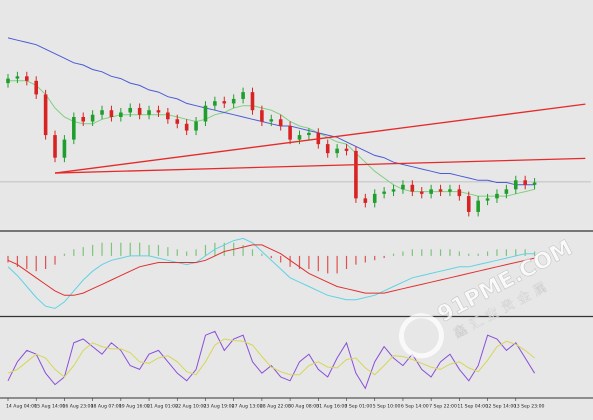  Describe the element at coordinates (303, 407) in the screenshot. I see `x-tick-label: 30 Aug 08:00` at that location.